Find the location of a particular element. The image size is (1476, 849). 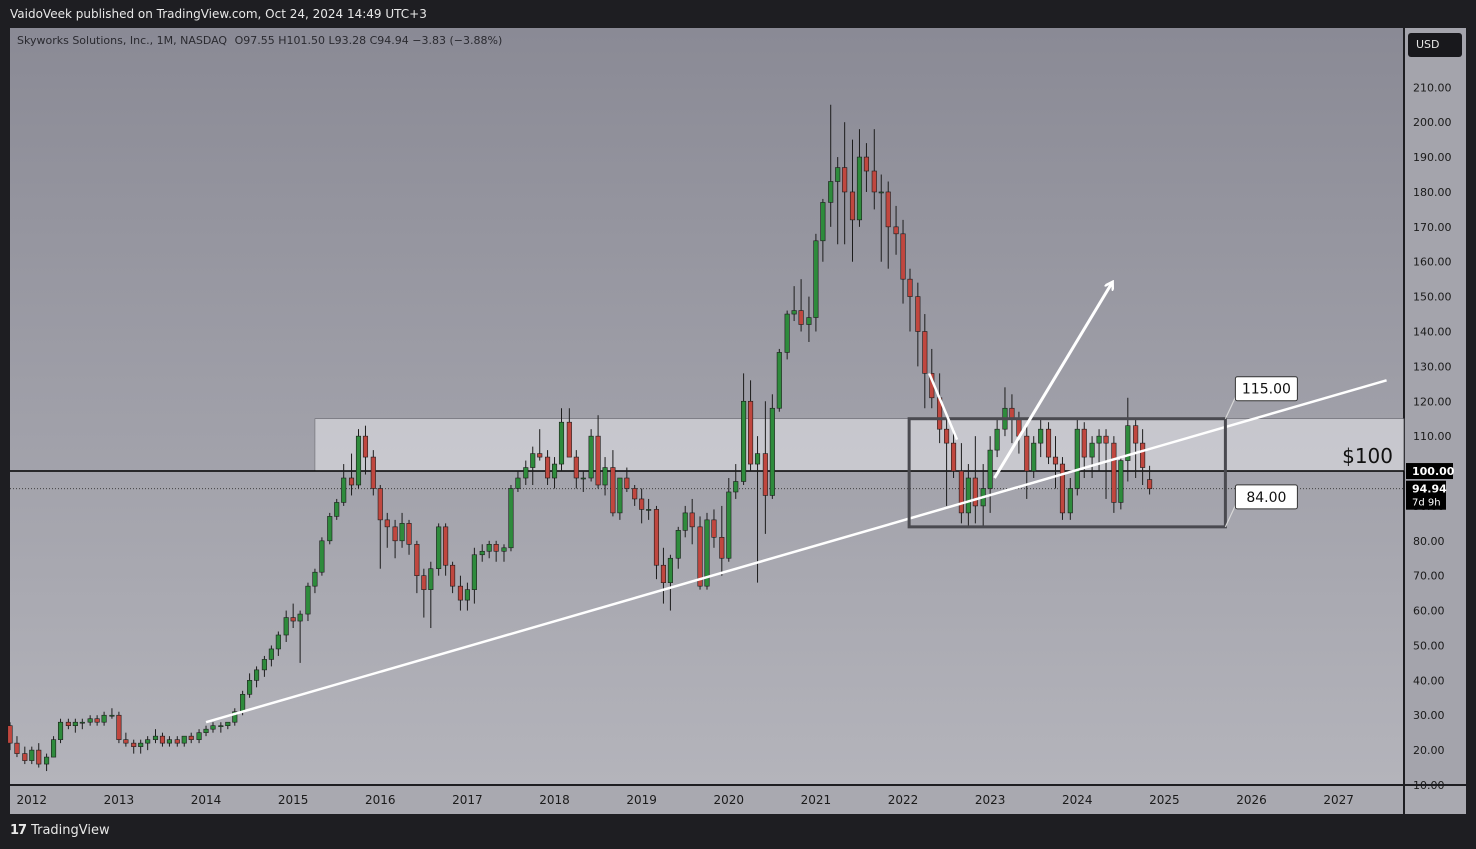

y-tick-label: 170.00 is located at coordinates (1432, 227).